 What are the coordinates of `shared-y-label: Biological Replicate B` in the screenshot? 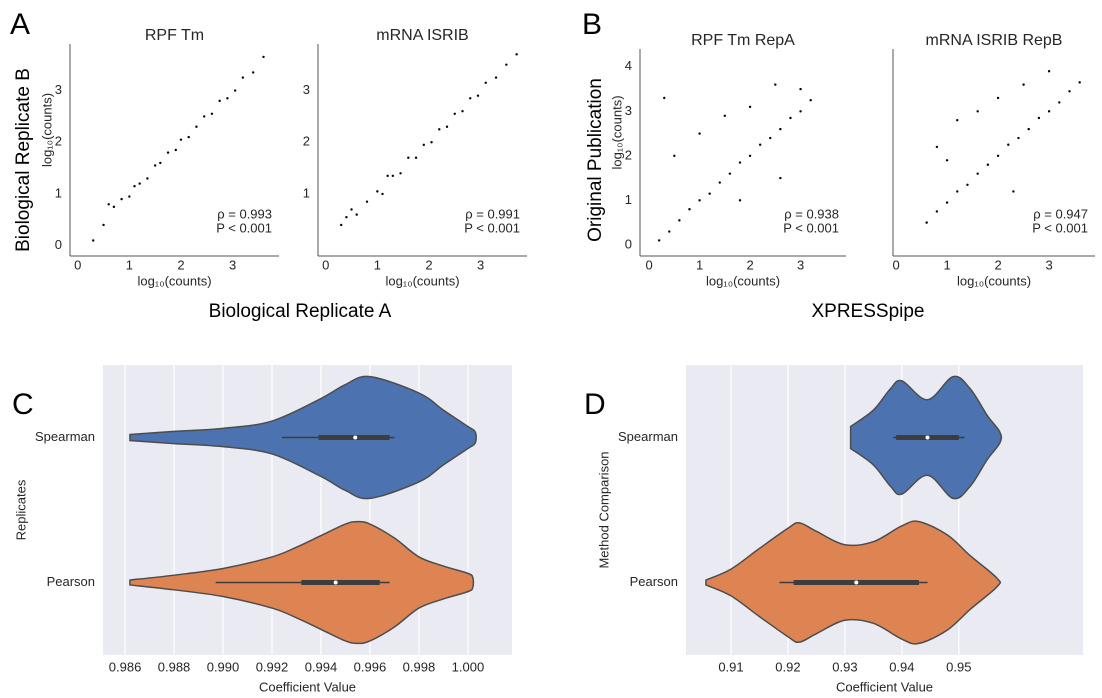 It's located at (23, 160).